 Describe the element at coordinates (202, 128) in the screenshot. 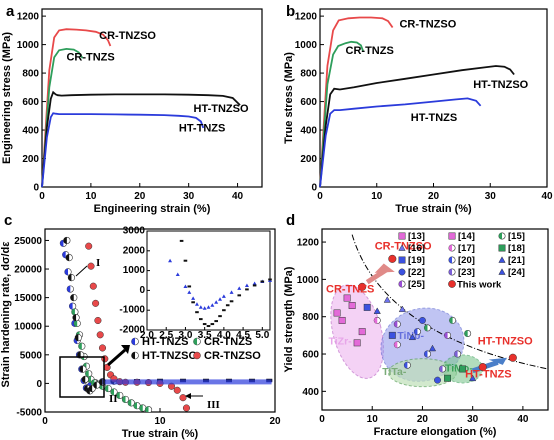

I see `curve-label: HT-TNZS` at that location.